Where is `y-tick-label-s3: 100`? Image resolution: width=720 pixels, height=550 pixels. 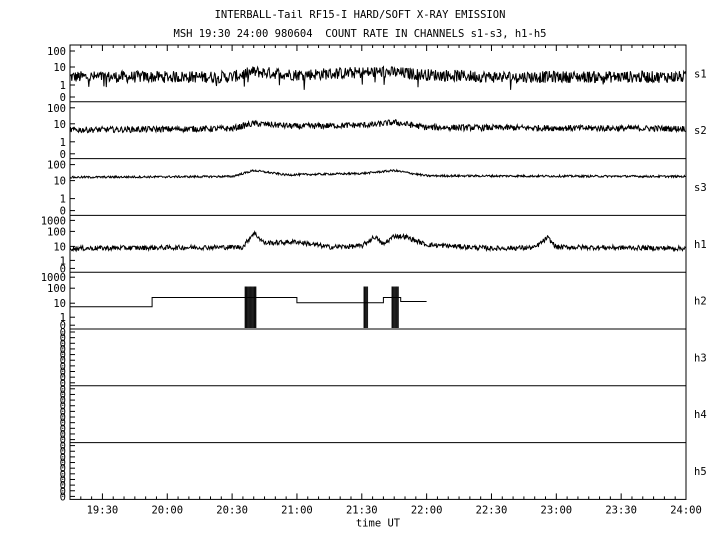 y-tick-label-s3: 100 is located at coordinates (56, 166).